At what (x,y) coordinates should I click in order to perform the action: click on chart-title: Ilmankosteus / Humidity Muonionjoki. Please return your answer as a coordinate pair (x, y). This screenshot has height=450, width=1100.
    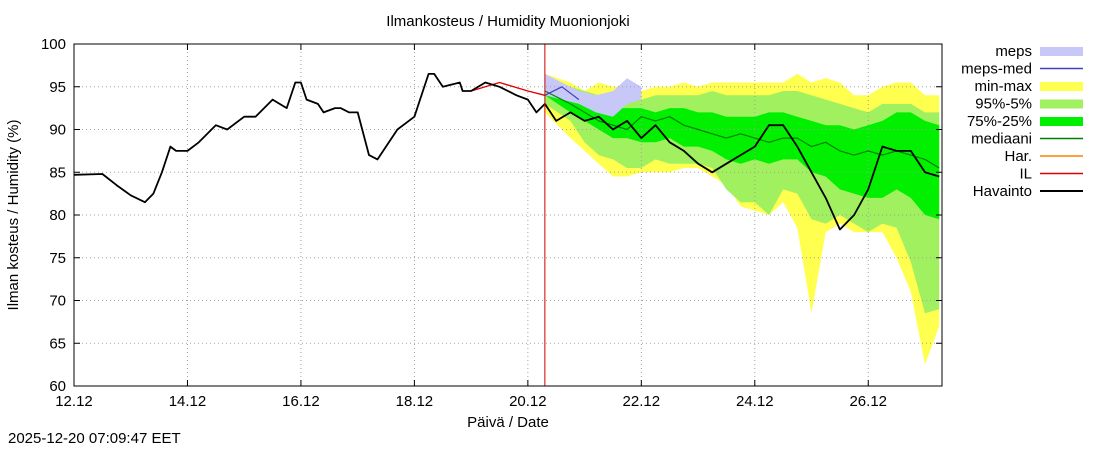
    Looking at the image, I should click on (507, 21).